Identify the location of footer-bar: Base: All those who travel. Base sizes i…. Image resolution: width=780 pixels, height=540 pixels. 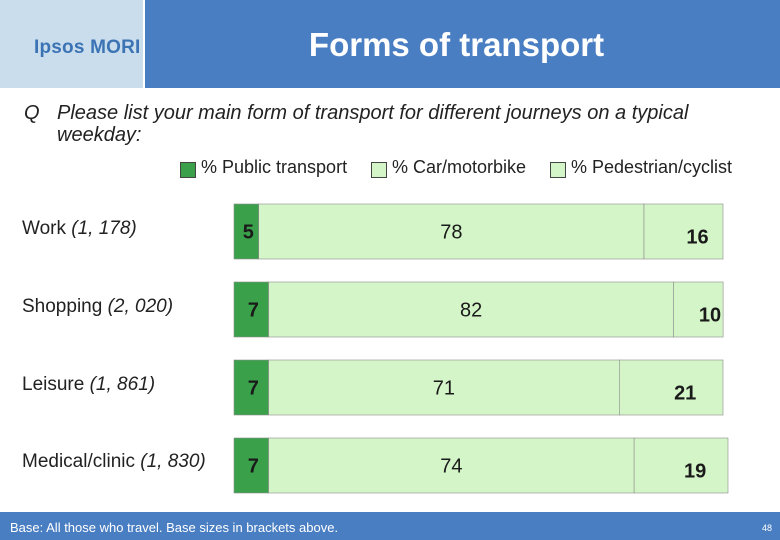
(390, 526).